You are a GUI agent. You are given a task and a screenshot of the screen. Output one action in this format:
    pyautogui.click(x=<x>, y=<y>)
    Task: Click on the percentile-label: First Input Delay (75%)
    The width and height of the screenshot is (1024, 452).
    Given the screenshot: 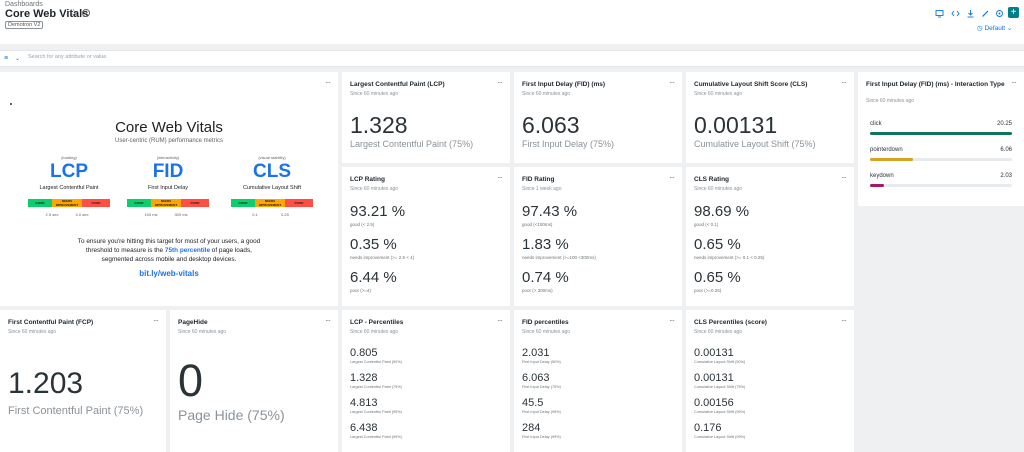 What is the action you would take?
    pyautogui.click(x=541, y=387)
    